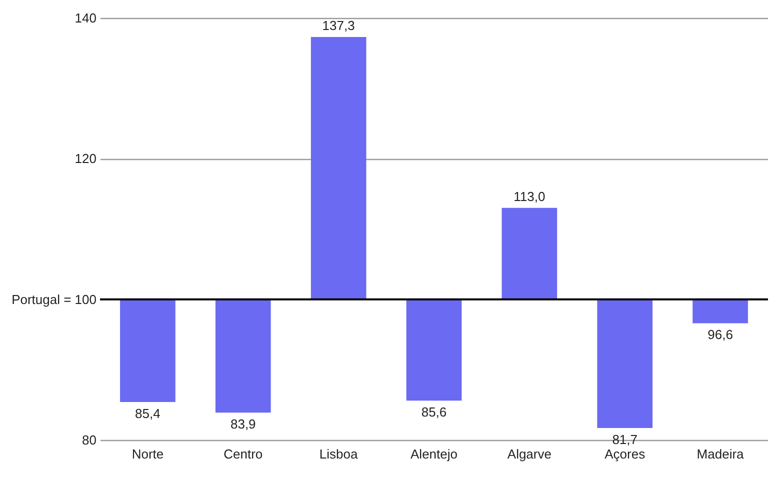  What do you see at coordinates (89, 440) in the screenshot?
I see `y-tick-label: 80` at bounding box center [89, 440].